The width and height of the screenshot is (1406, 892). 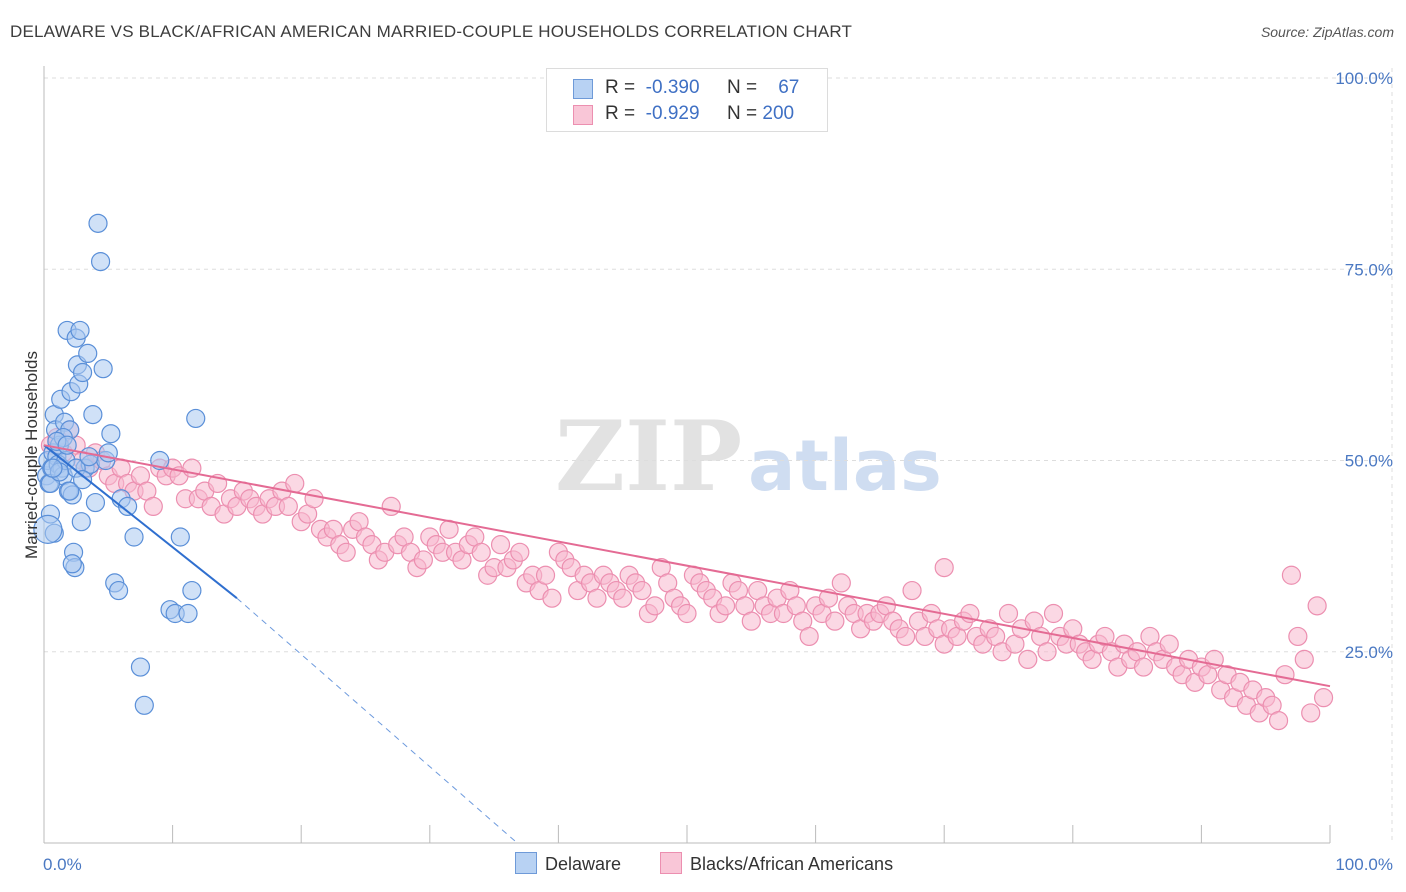 What do you see at coordinates (1369, 652) in the screenshot?
I see `y-tick-label: 25.0%` at bounding box center [1369, 652].